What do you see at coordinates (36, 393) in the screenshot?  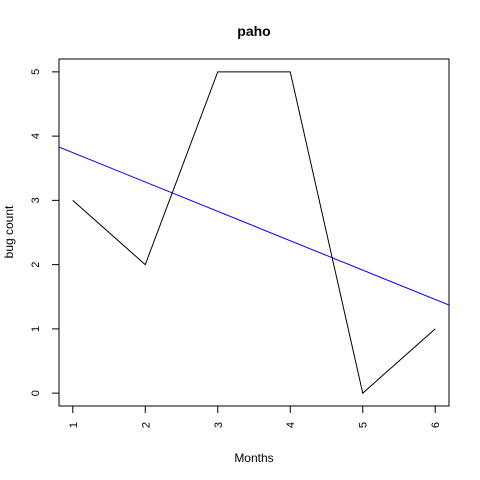 I see `y-tick-label: 0` at bounding box center [36, 393].